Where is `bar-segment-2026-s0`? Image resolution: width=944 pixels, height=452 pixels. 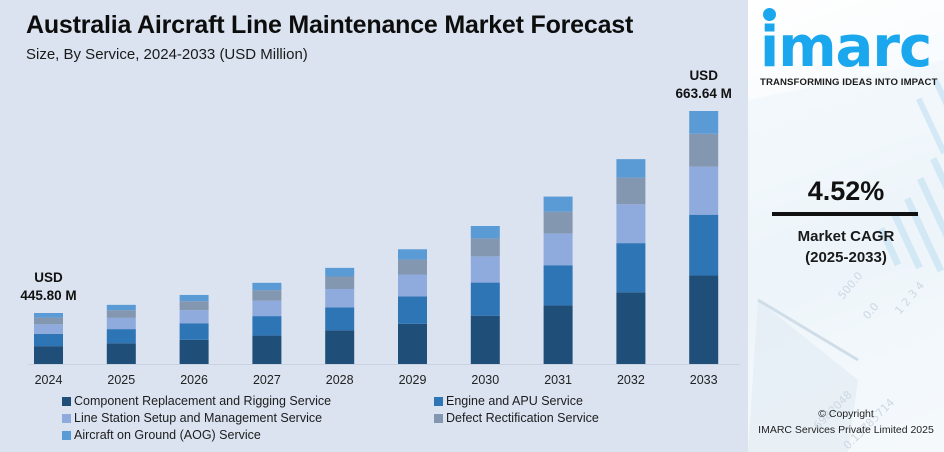
bar-segment-2026-s0 is located at coordinates (194, 351).